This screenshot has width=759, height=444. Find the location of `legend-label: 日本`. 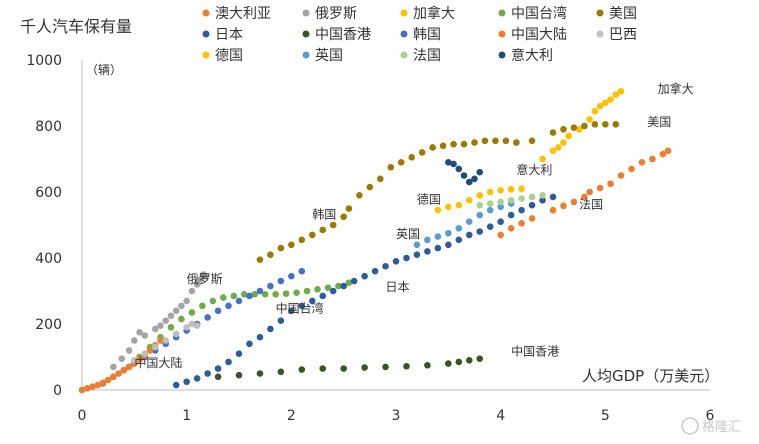

legend-label: 日本 is located at coordinates (229, 35).